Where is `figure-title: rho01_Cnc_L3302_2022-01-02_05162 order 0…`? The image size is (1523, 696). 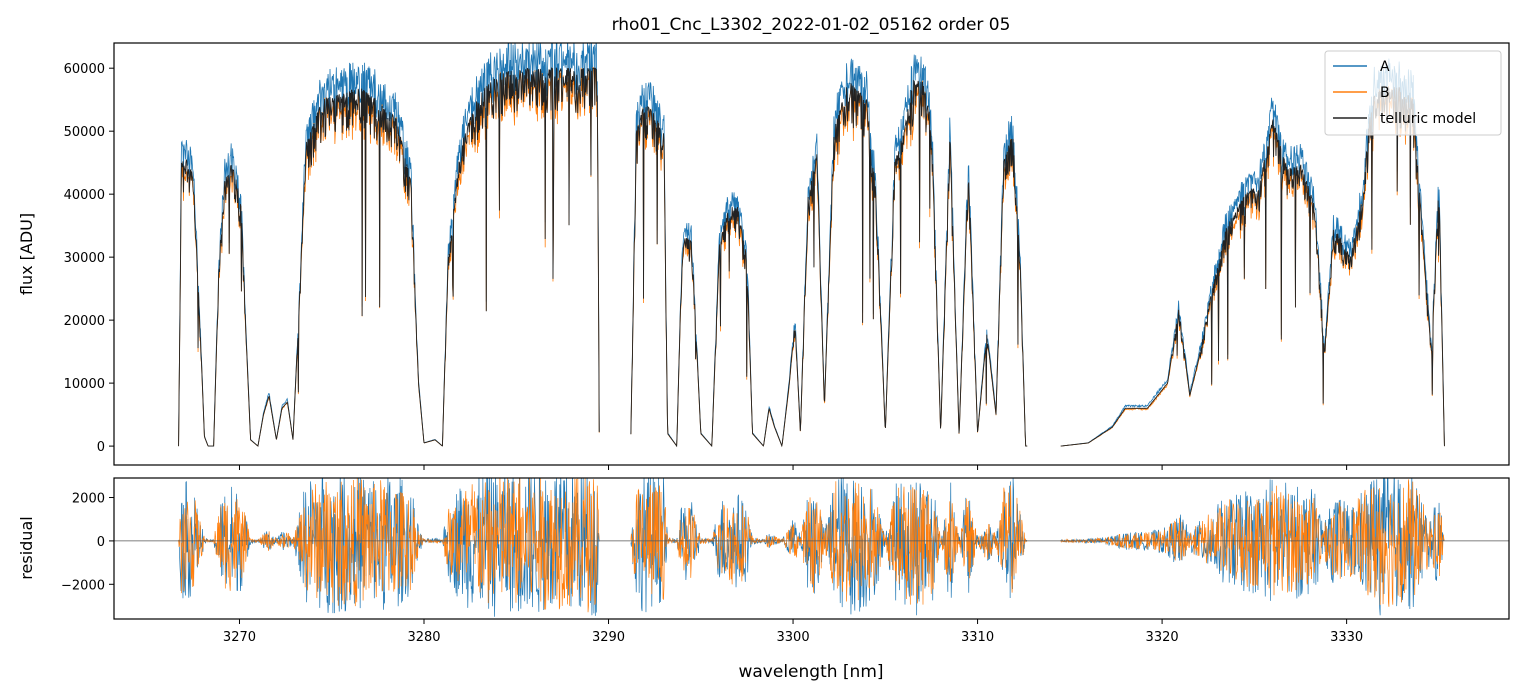 figure-title: rho01_Cnc_L3302_2022-01-02_05162 order 0… is located at coordinates (811, 25).